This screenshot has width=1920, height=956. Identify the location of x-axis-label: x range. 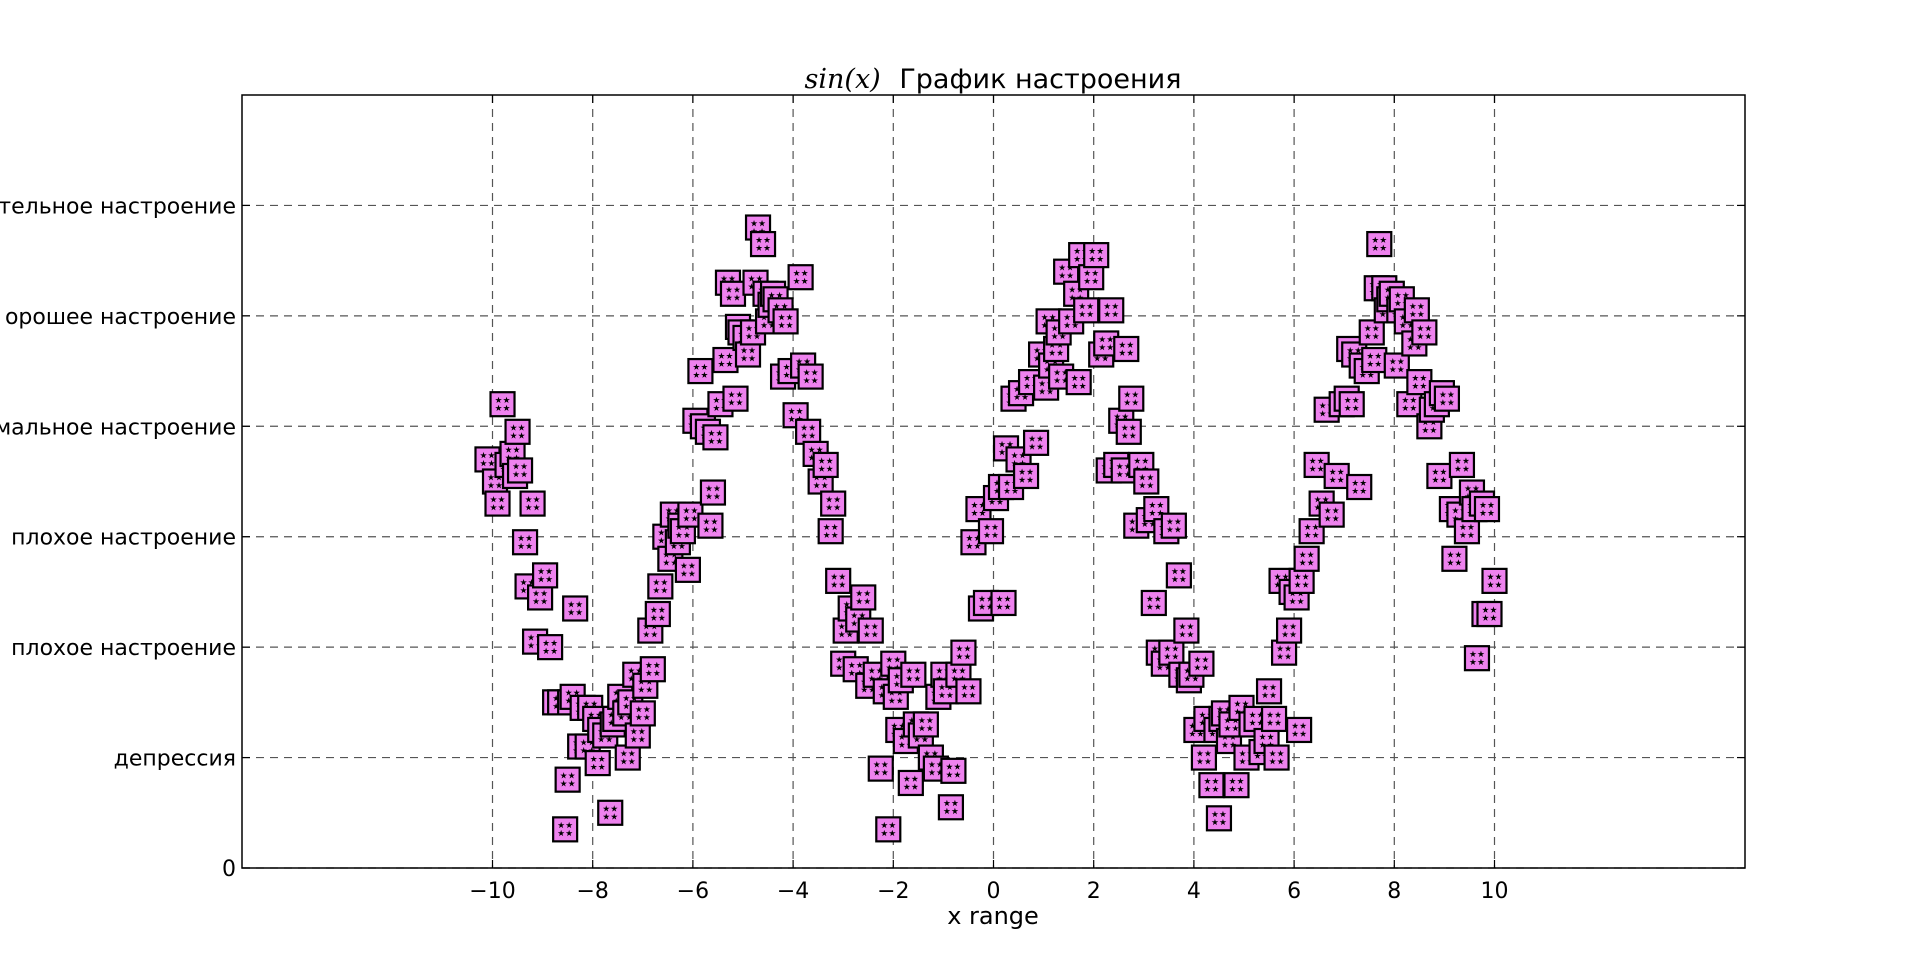
(993, 916).